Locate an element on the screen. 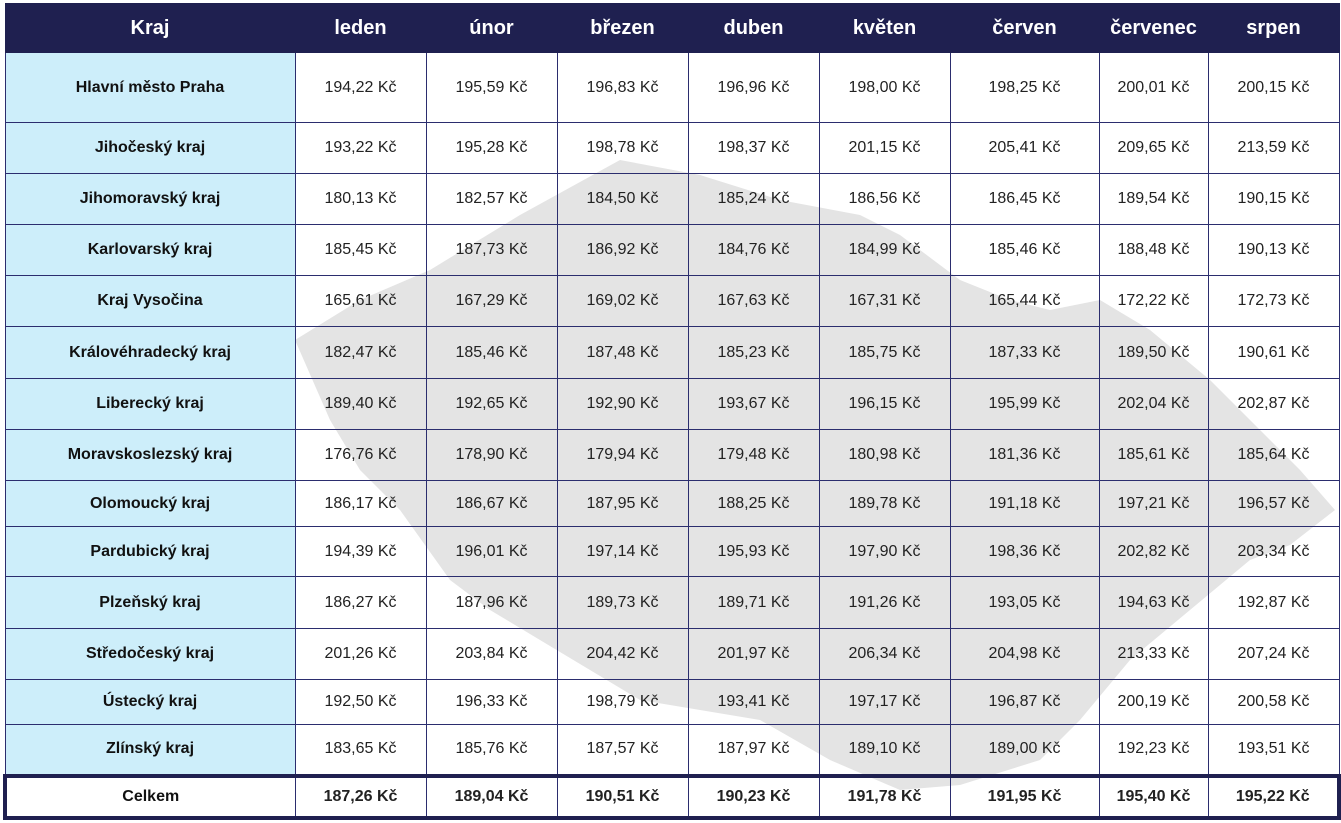  price-cell: 198,78 Kč is located at coordinates (622, 148).